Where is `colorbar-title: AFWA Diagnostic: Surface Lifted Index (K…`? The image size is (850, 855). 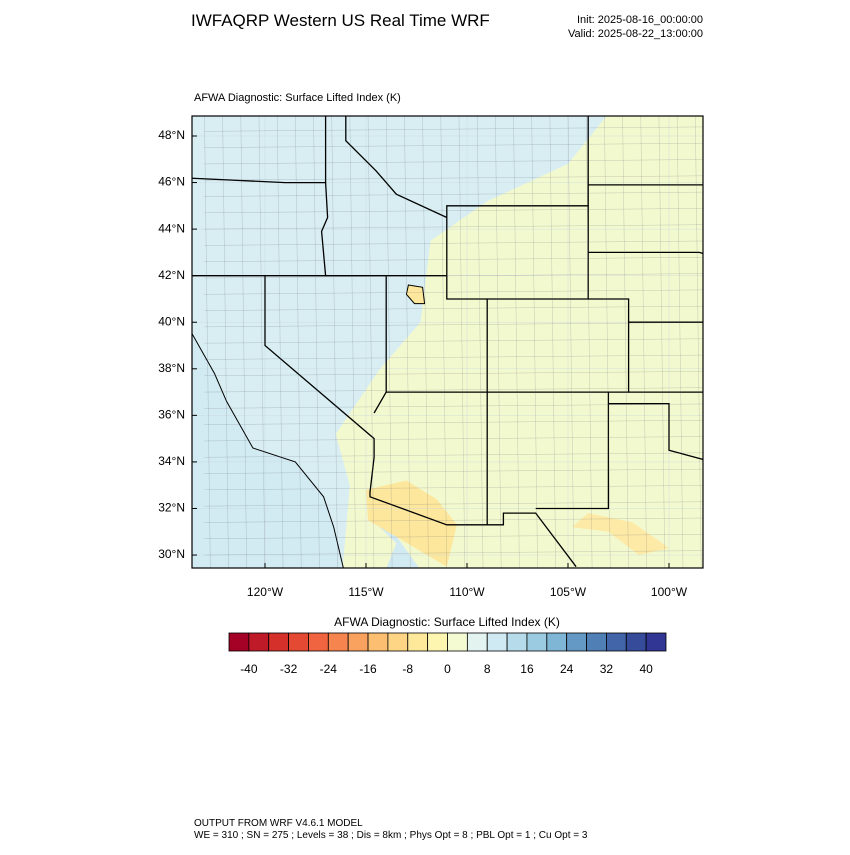
colorbar-title: AFWA Diagnostic: Surface Lifted Index (K… is located at coordinates (447, 622).